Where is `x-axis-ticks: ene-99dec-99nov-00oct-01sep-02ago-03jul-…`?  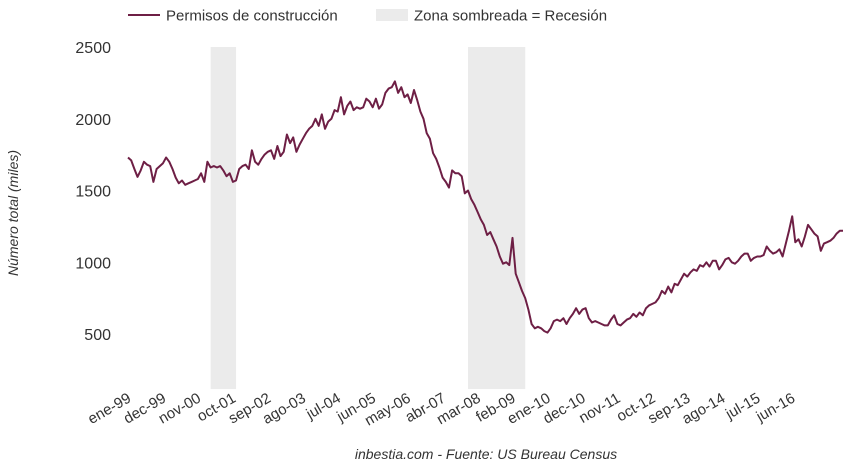
x-axis-ticks: ene-99dec-99nov-00oct-01sep-02ago-03jul-… is located at coordinates (441, 410).